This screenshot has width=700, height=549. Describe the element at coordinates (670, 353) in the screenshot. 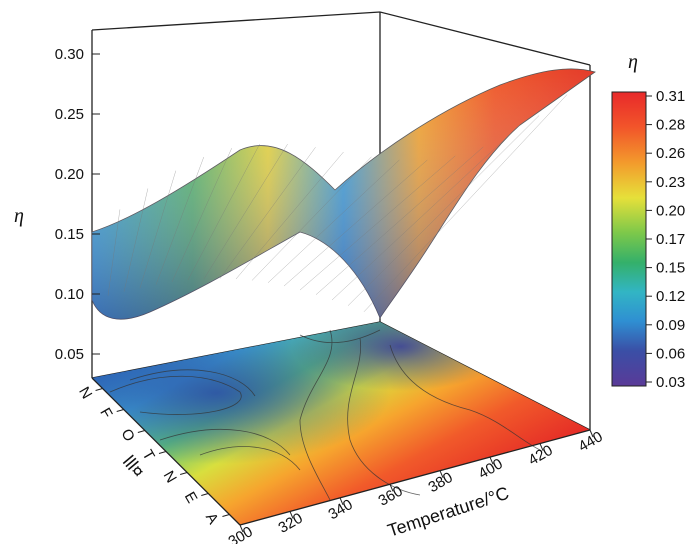

I see `colorbar-tick-label-9: 0.06` at that location.